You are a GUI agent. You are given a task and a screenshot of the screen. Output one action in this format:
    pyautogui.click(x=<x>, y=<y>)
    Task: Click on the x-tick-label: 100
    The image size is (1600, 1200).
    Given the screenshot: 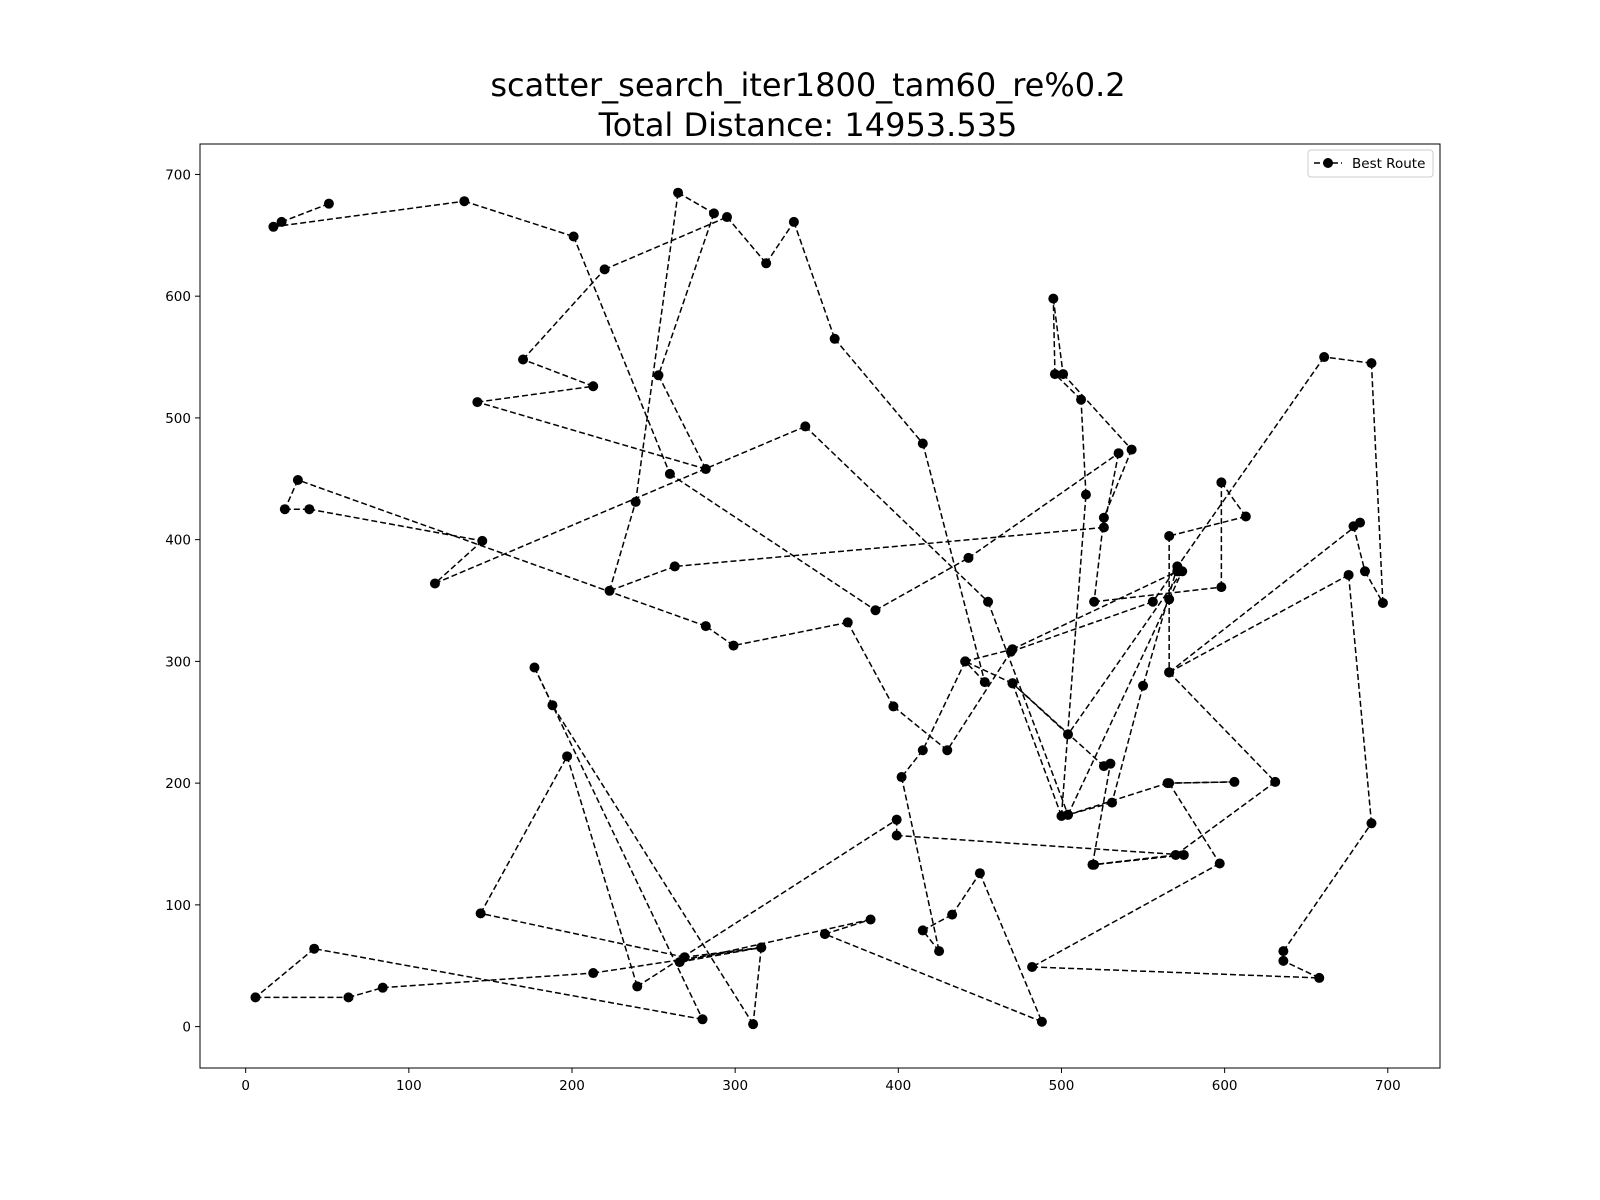 What is the action you would take?
    pyautogui.click(x=409, y=1086)
    